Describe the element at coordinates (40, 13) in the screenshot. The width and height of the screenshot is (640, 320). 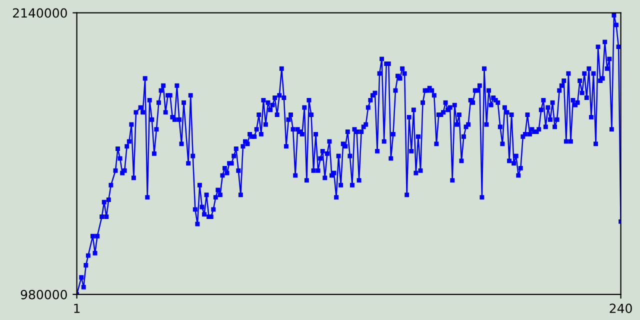
I see `y-tick-label: 2140000` at that location.